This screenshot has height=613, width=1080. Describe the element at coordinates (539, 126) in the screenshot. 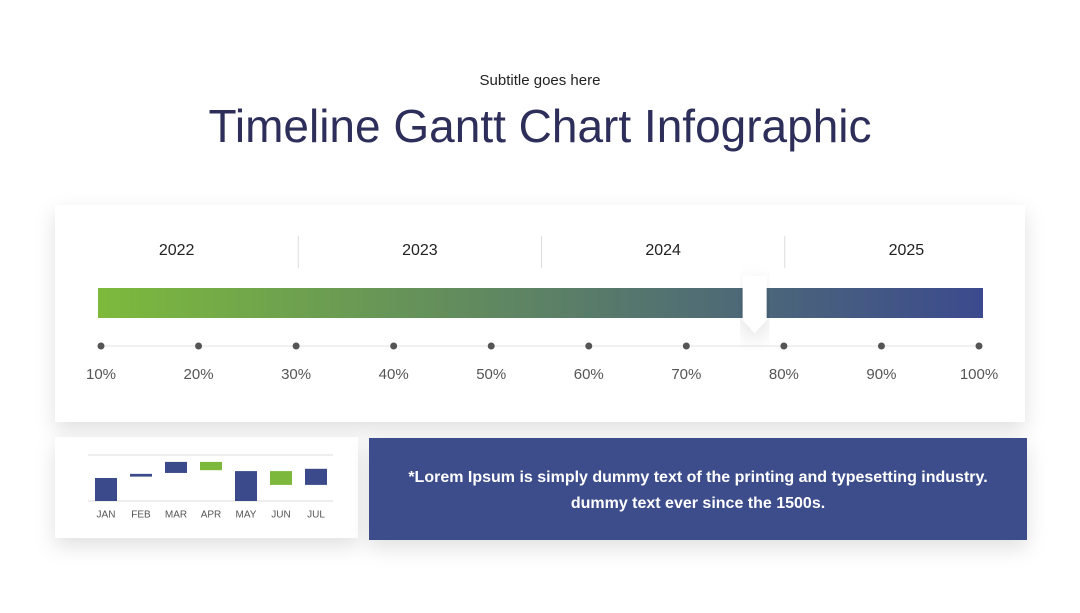

I see `title: Timeline Gantt Chart Infographic` at that location.